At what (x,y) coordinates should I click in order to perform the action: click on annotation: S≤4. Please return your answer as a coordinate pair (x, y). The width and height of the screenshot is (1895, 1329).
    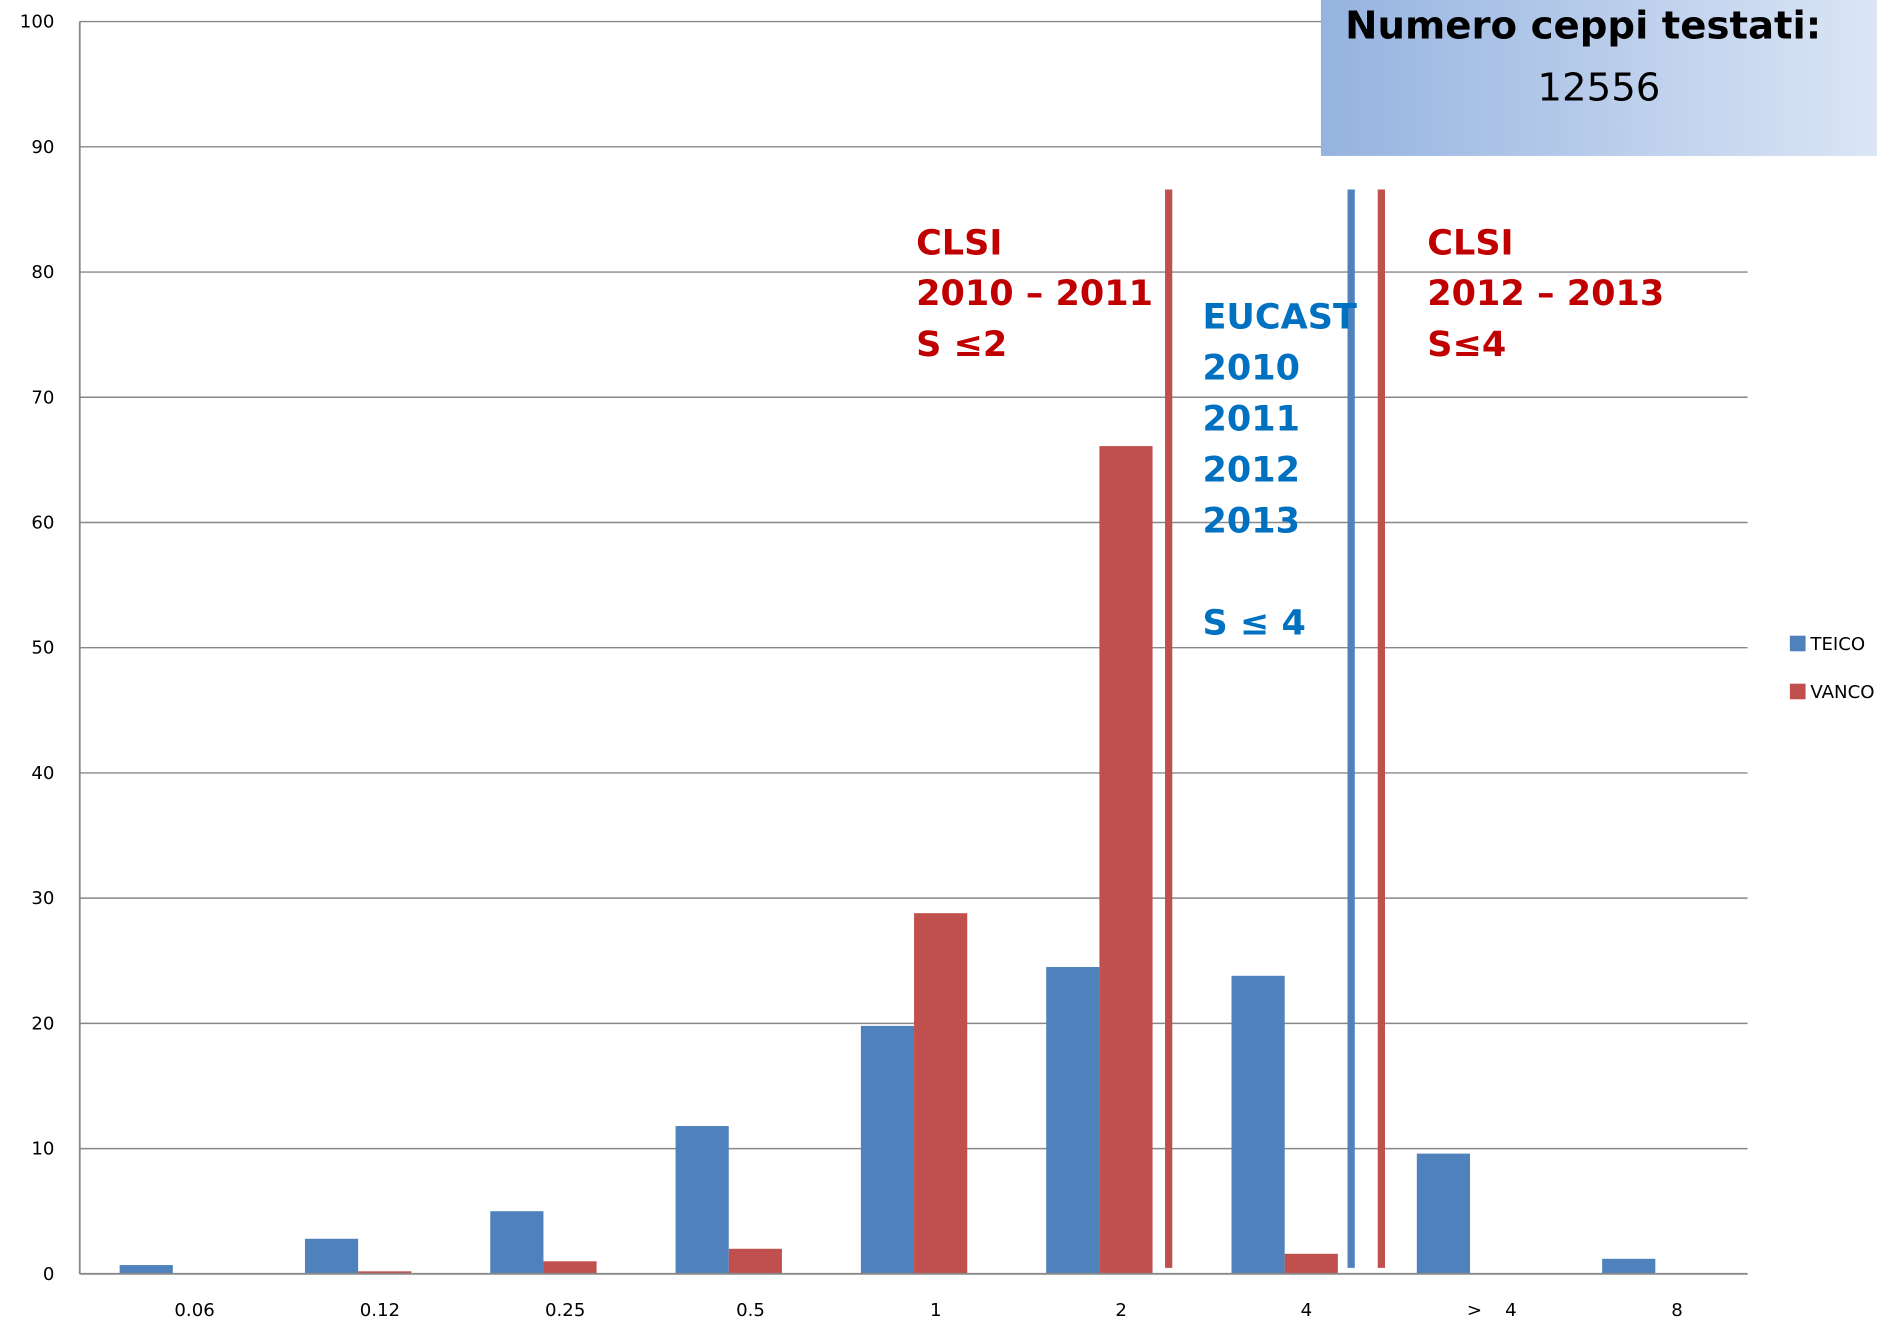
    Looking at the image, I should click on (1466, 345).